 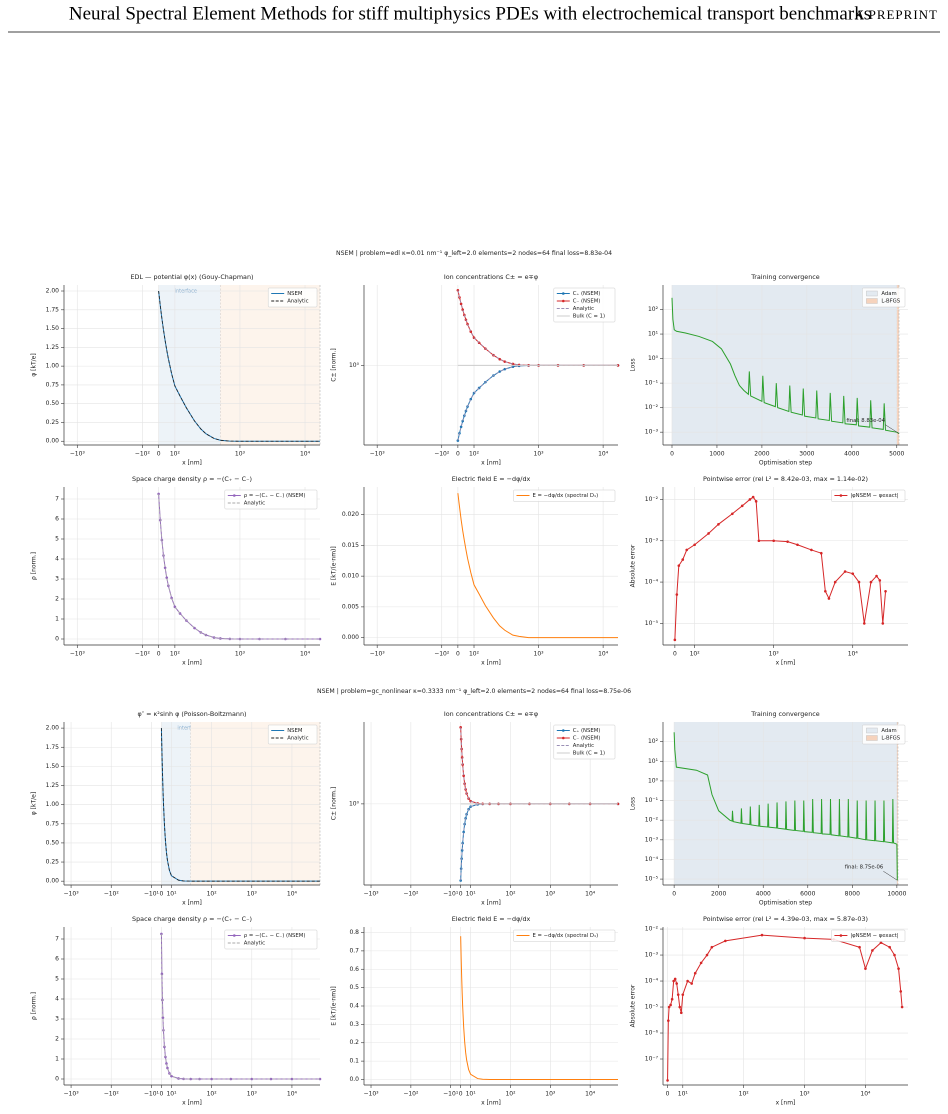 I want to click on legend-box, so click(x=564, y=495).